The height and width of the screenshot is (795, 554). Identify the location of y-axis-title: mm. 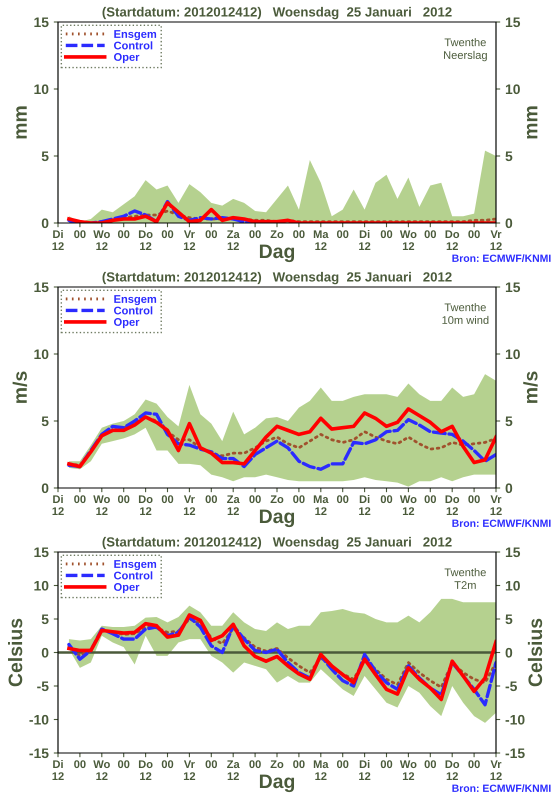
(21, 122).